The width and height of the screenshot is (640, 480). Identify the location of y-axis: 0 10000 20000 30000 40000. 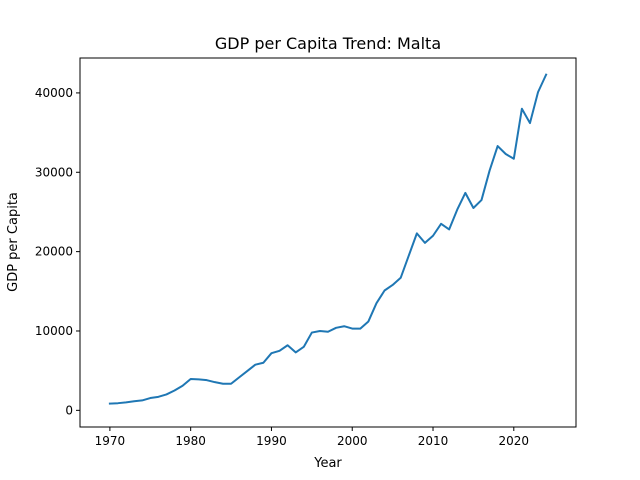
(57, 251).